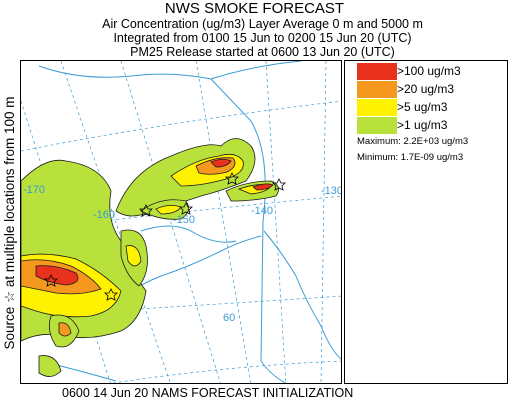 The height and width of the screenshot is (401, 509). I want to click on legend-minimum: Minimum: 1.7E-09 ug/m3, so click(410, 157).